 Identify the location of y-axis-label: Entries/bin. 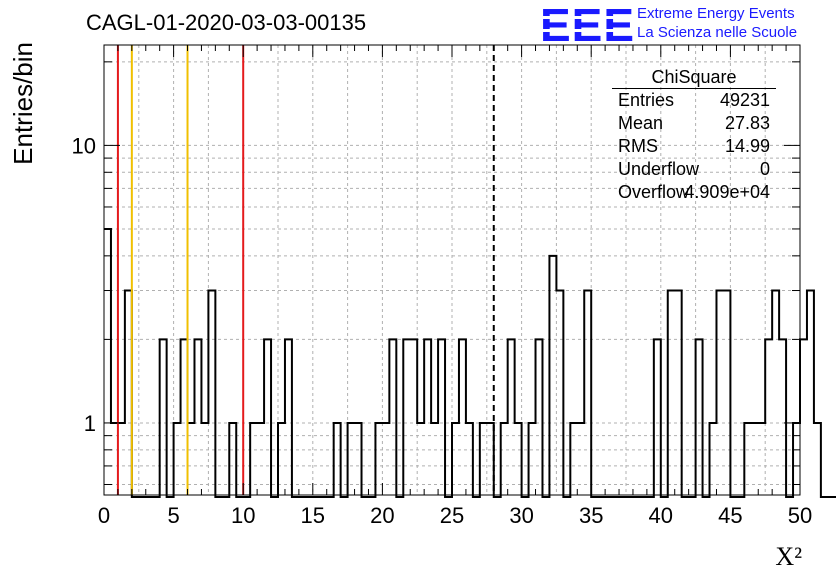
(23, 103).